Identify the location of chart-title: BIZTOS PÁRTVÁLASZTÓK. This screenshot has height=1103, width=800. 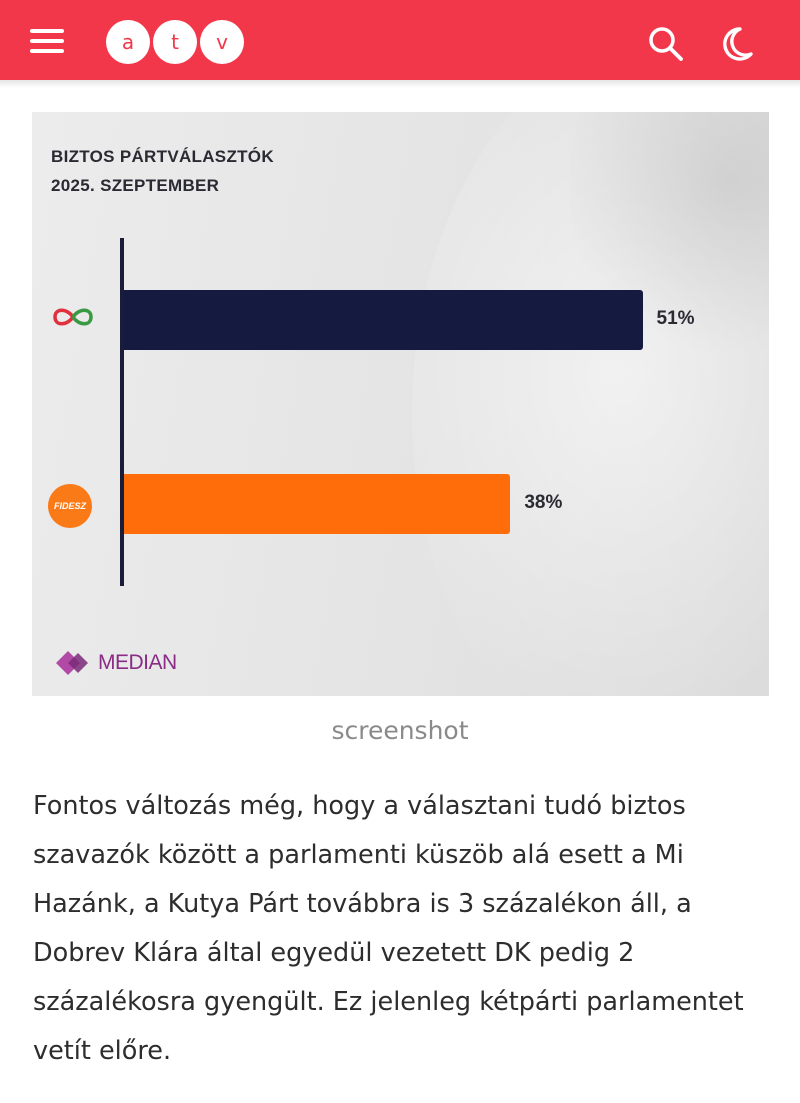
(162, 156).